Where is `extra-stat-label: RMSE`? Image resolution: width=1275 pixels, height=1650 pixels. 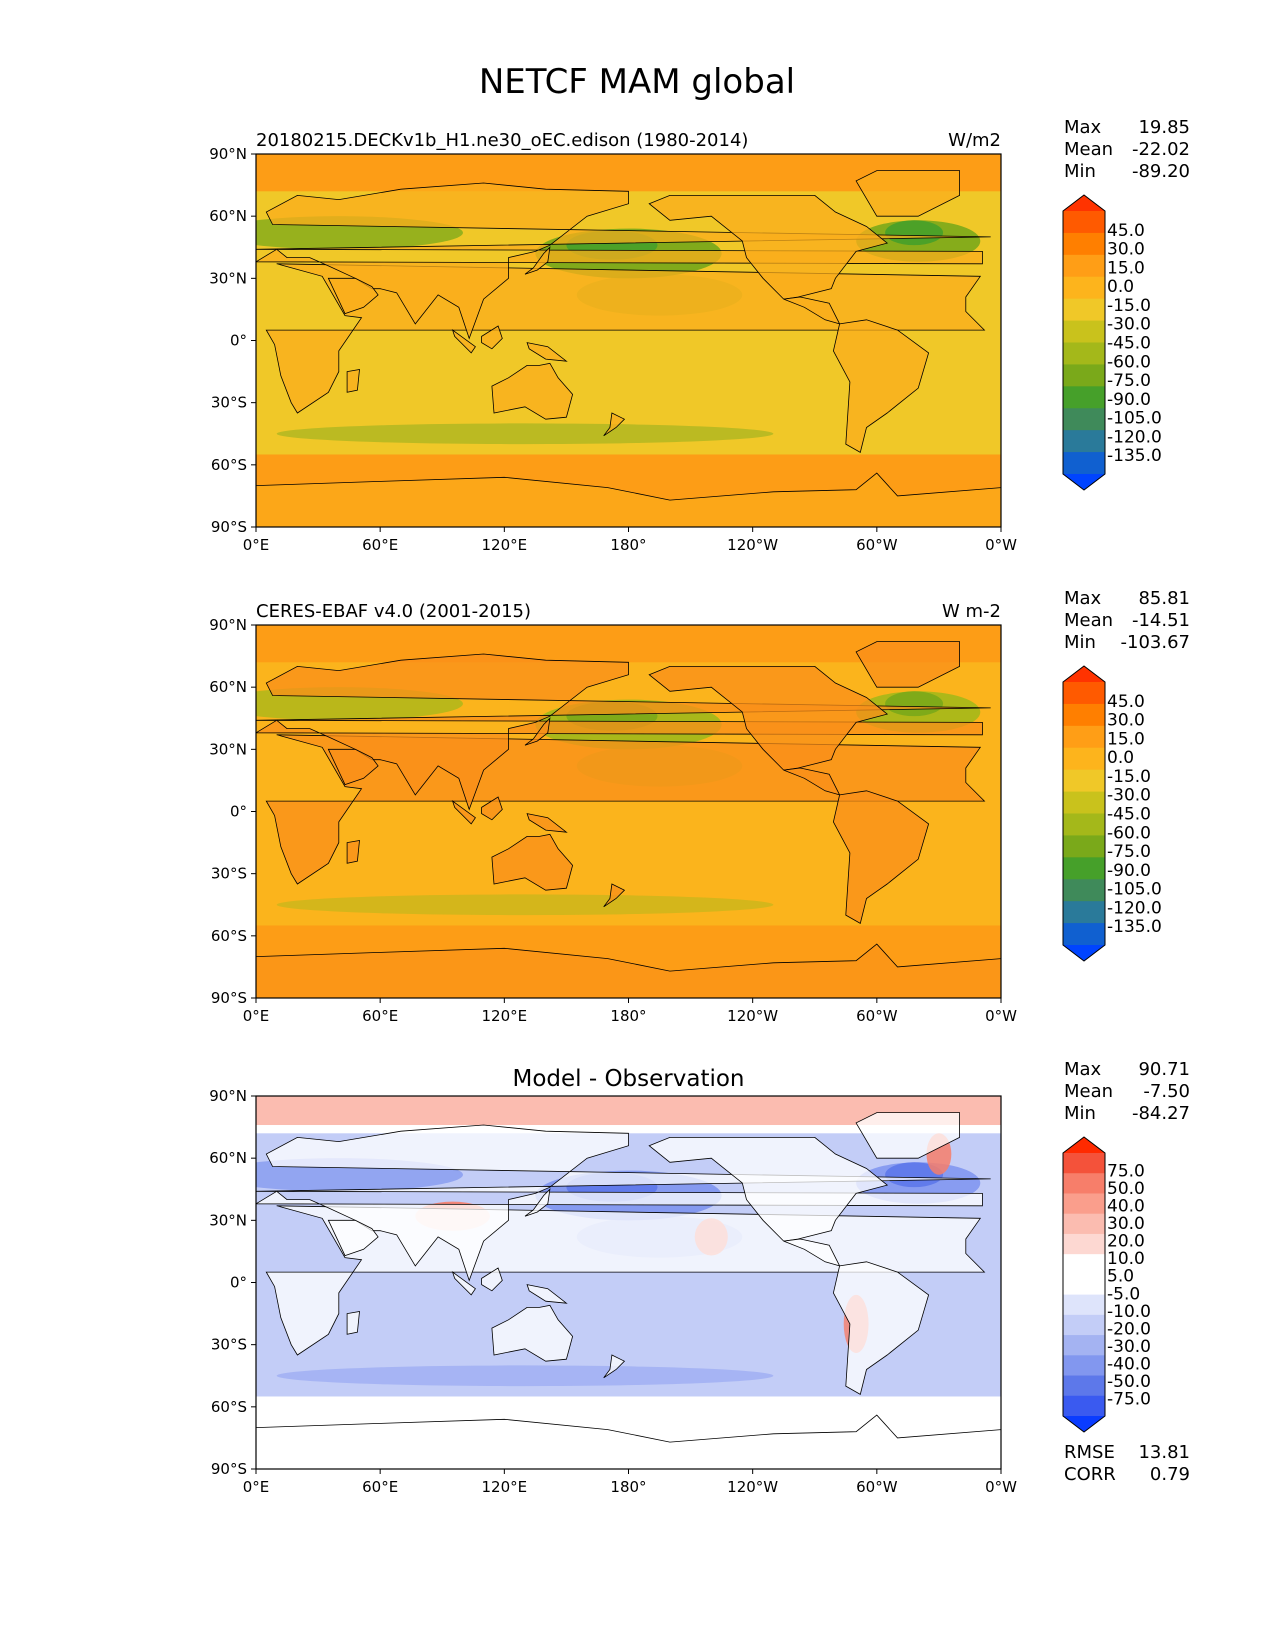
extra-stat-label: RMSE is located at coordinates (1089, 1452).